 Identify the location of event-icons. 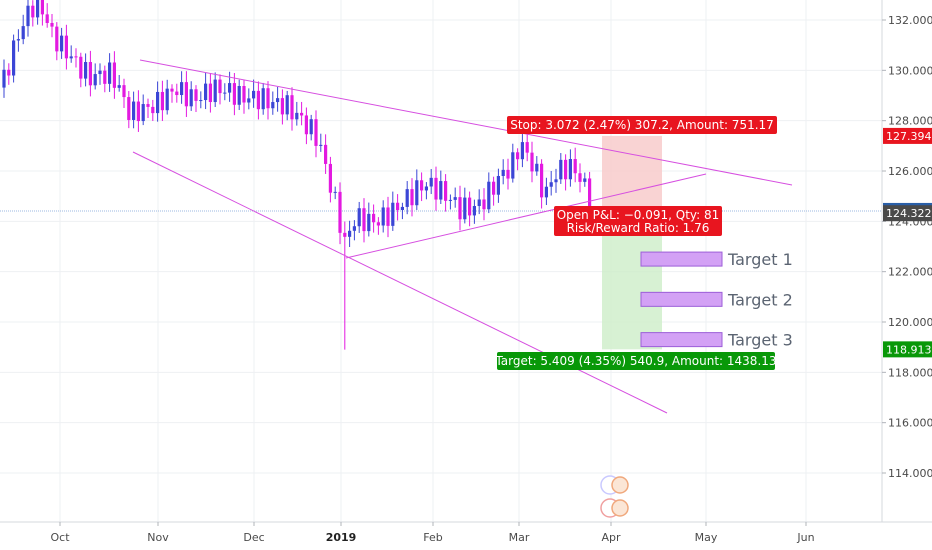
(614, 496).